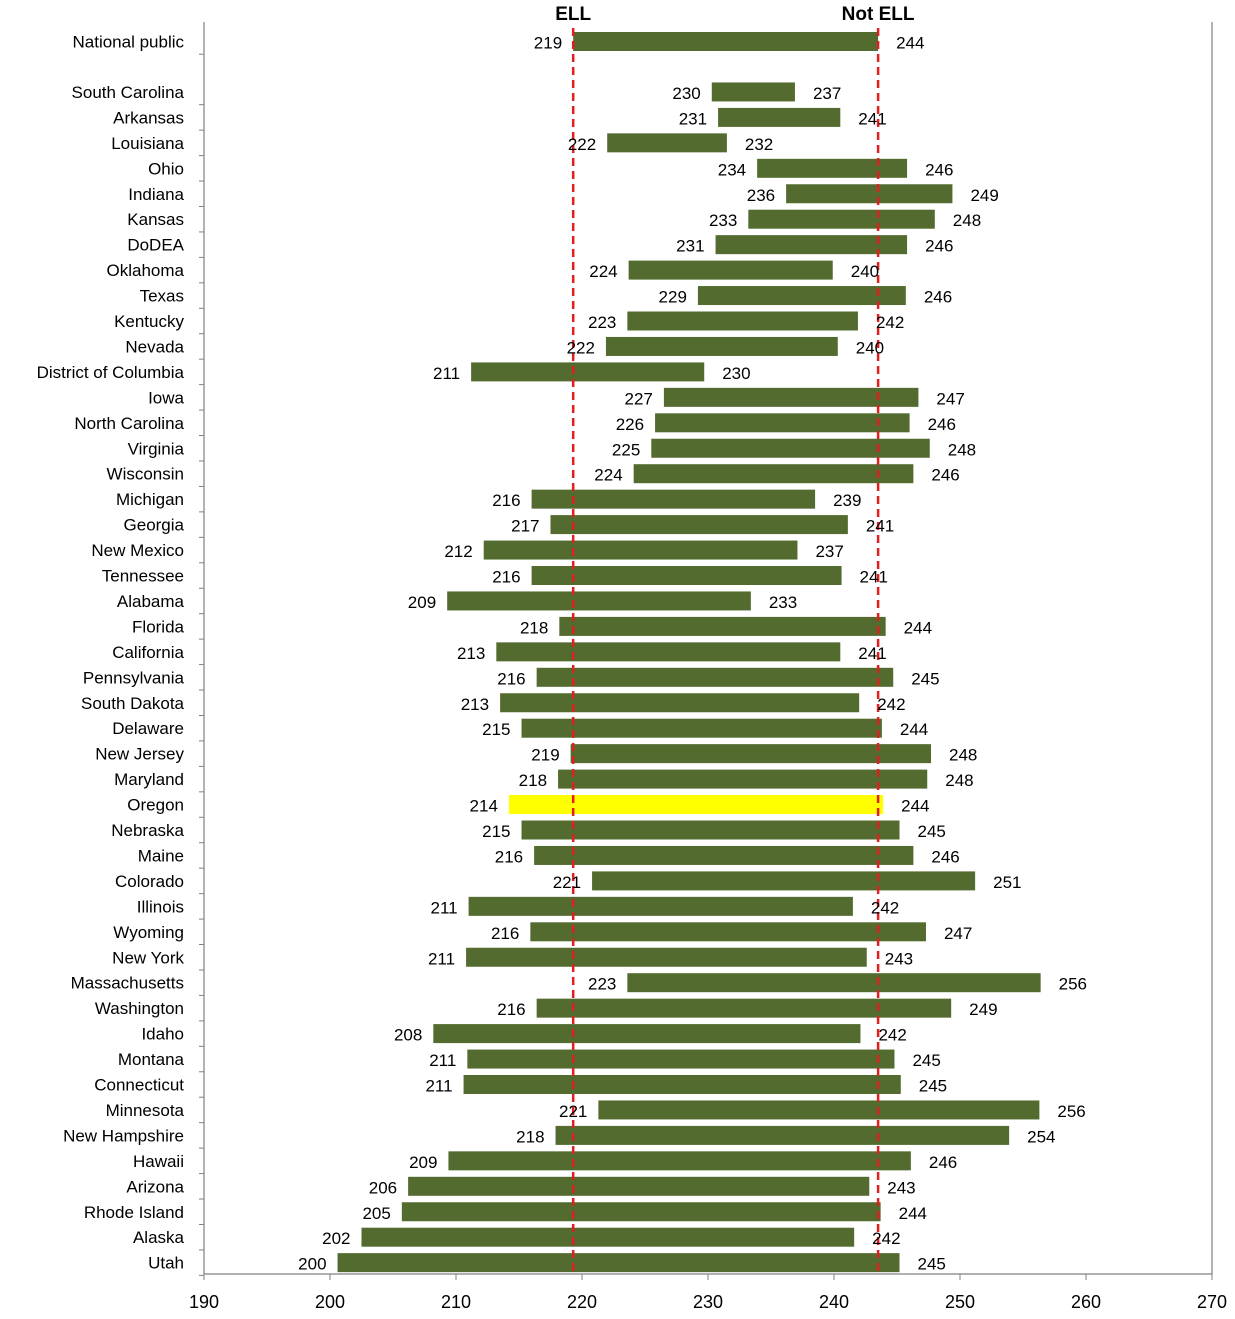  What do you see at coordinates (626, 449) in the screenshot?
I see `ell-value-label: 225` at bounding box center [626, 449].